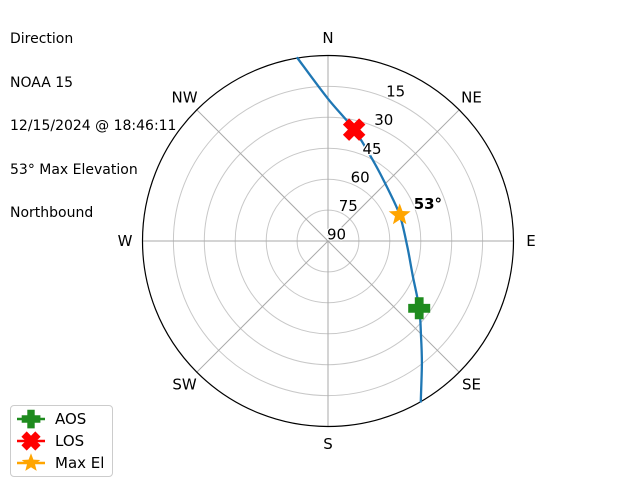 Image resolution: width=640 pixels, height=480 pixels. What do you see at coordinates (262, 175) in the screenshot?
I see `azimuth-spoke-nw` at bounding box center [262, 175].